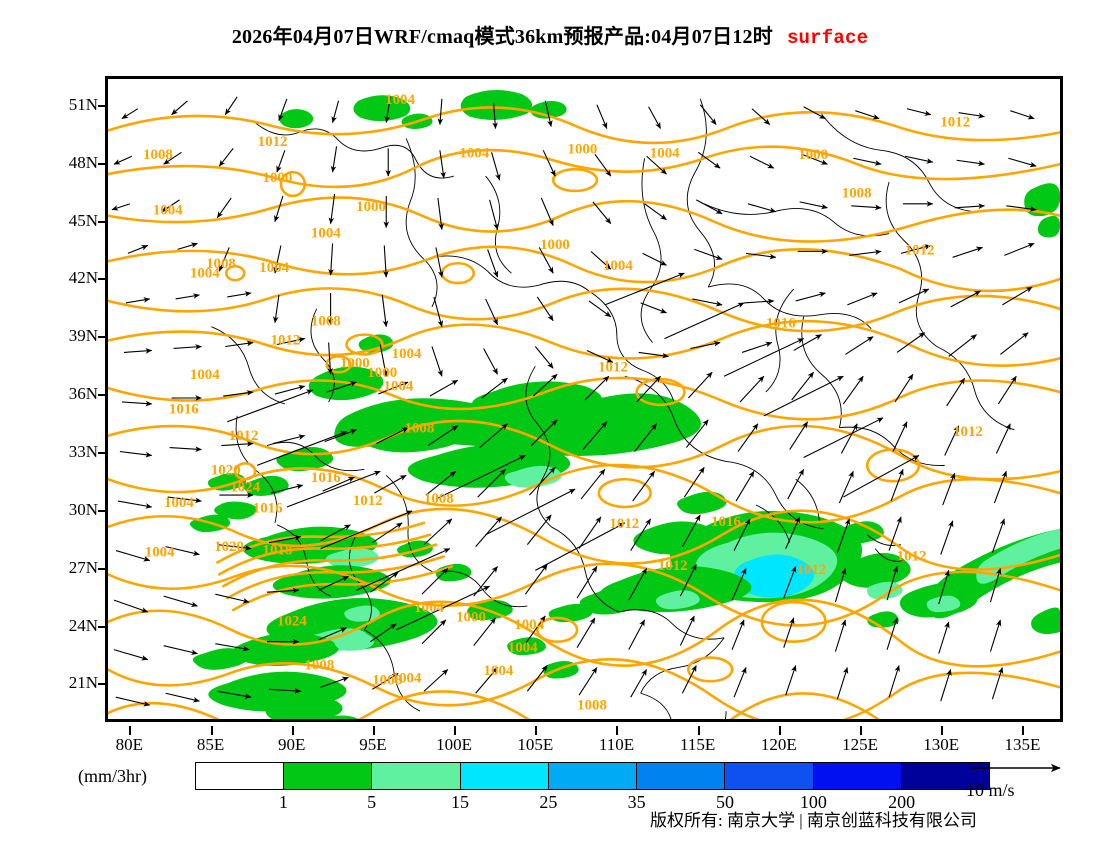 This screenshot has width=1100, height=850. I want to click on x-tick-label: 90E, so click(292, 744).